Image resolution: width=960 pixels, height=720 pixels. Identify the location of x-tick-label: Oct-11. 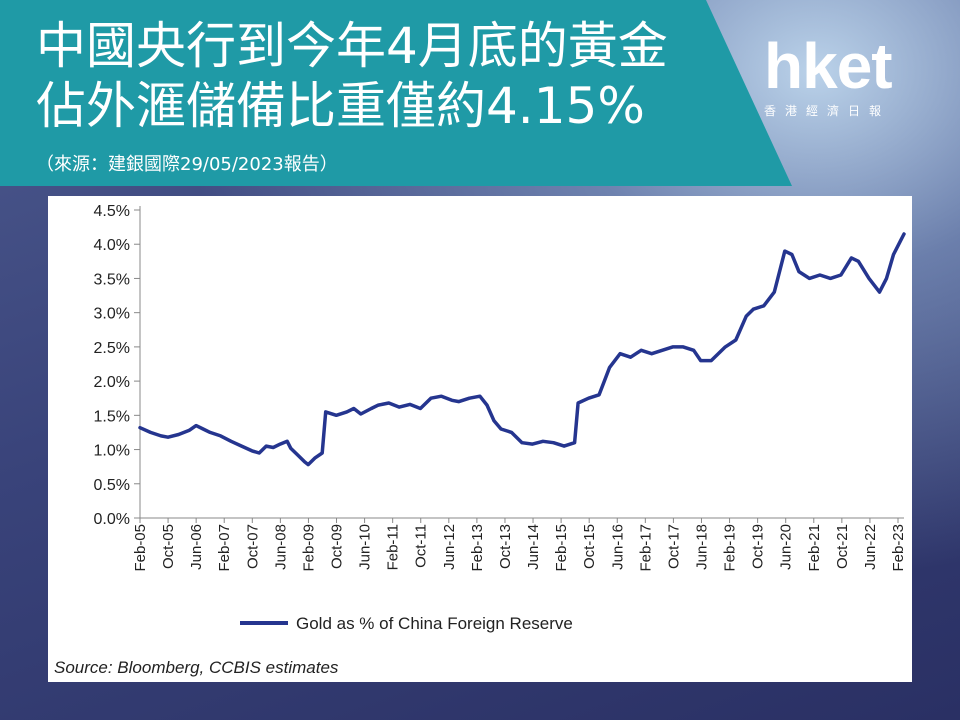
(421, 546).